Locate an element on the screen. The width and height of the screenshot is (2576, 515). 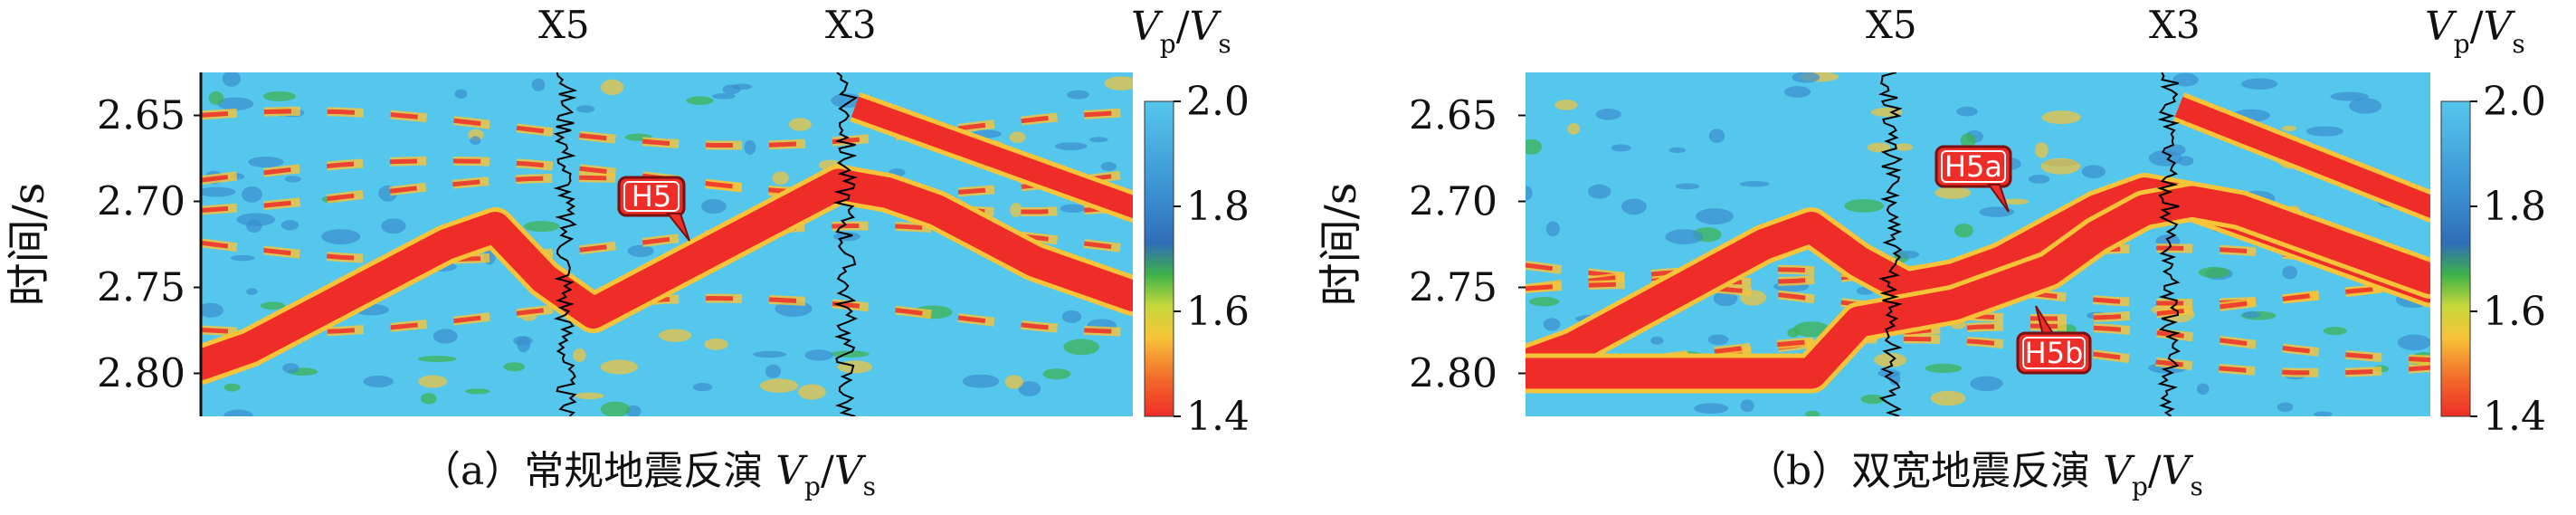
callout-h5a-label: H5a is located at coordinates (1973, 166).